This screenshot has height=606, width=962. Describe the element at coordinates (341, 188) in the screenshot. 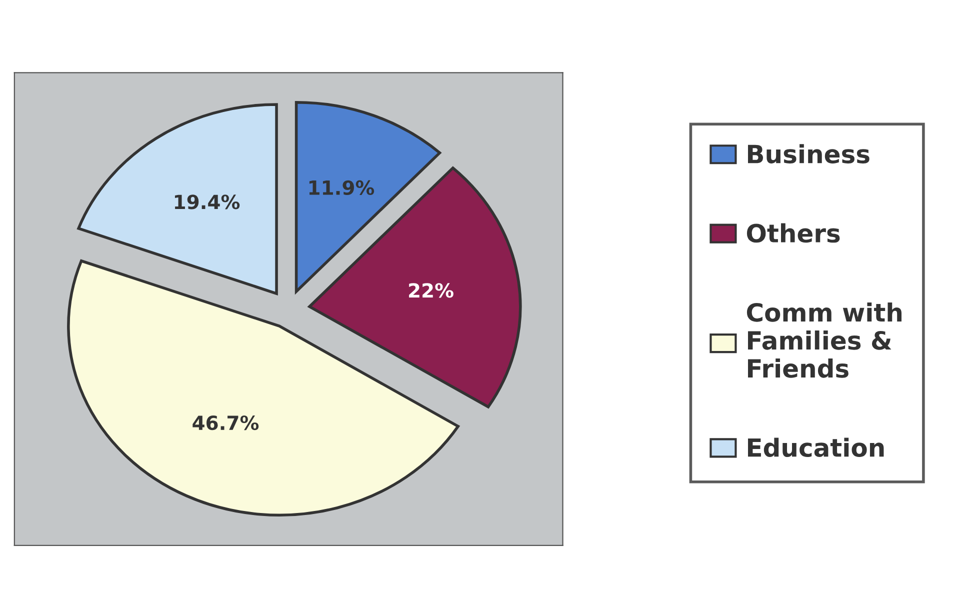

I see `data-label: 11.9%` at that location.